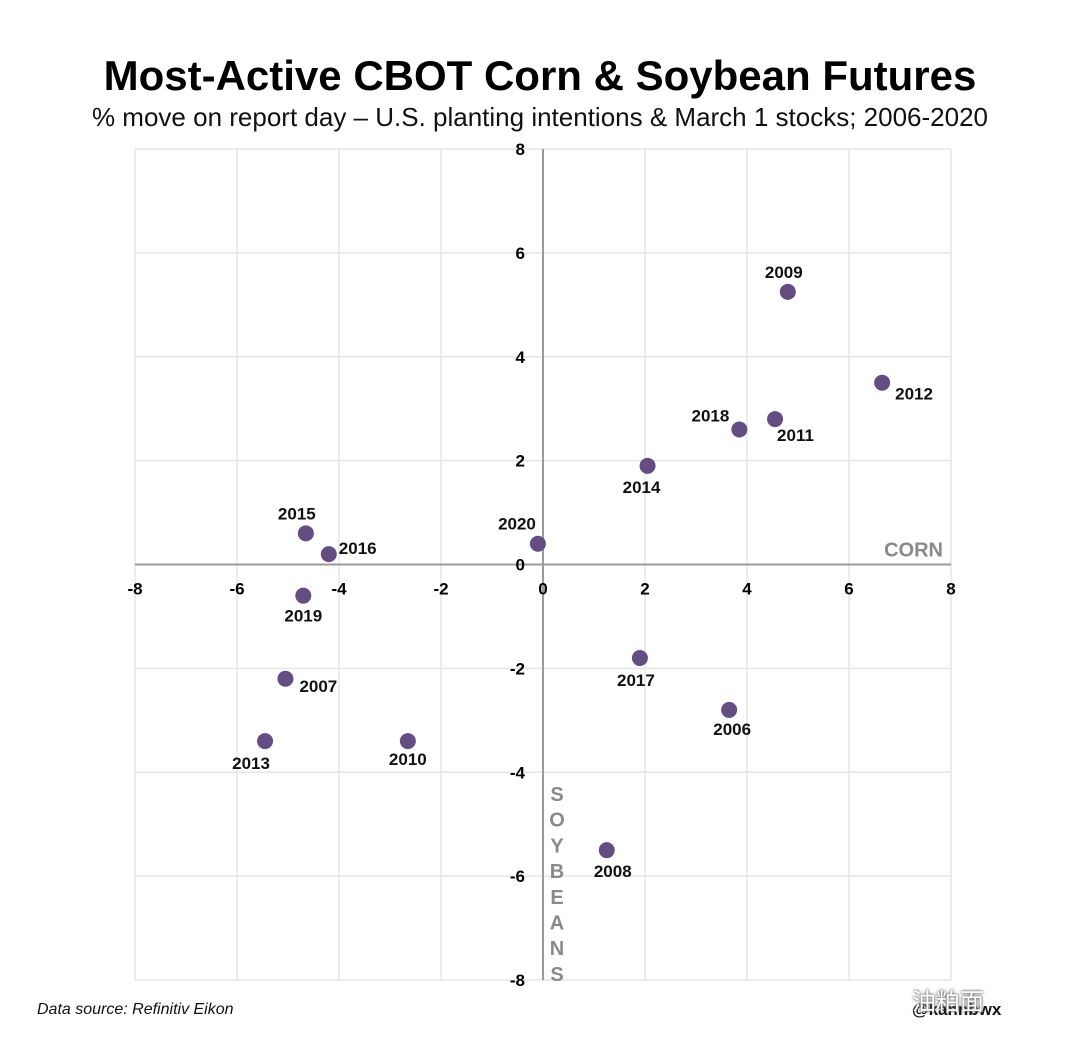 The width and height of the screenshot is (1080, 1047). Describe the element at coordinates (557, 924) in the screenshot. I see `y-axis-label-letter: A` at that location.